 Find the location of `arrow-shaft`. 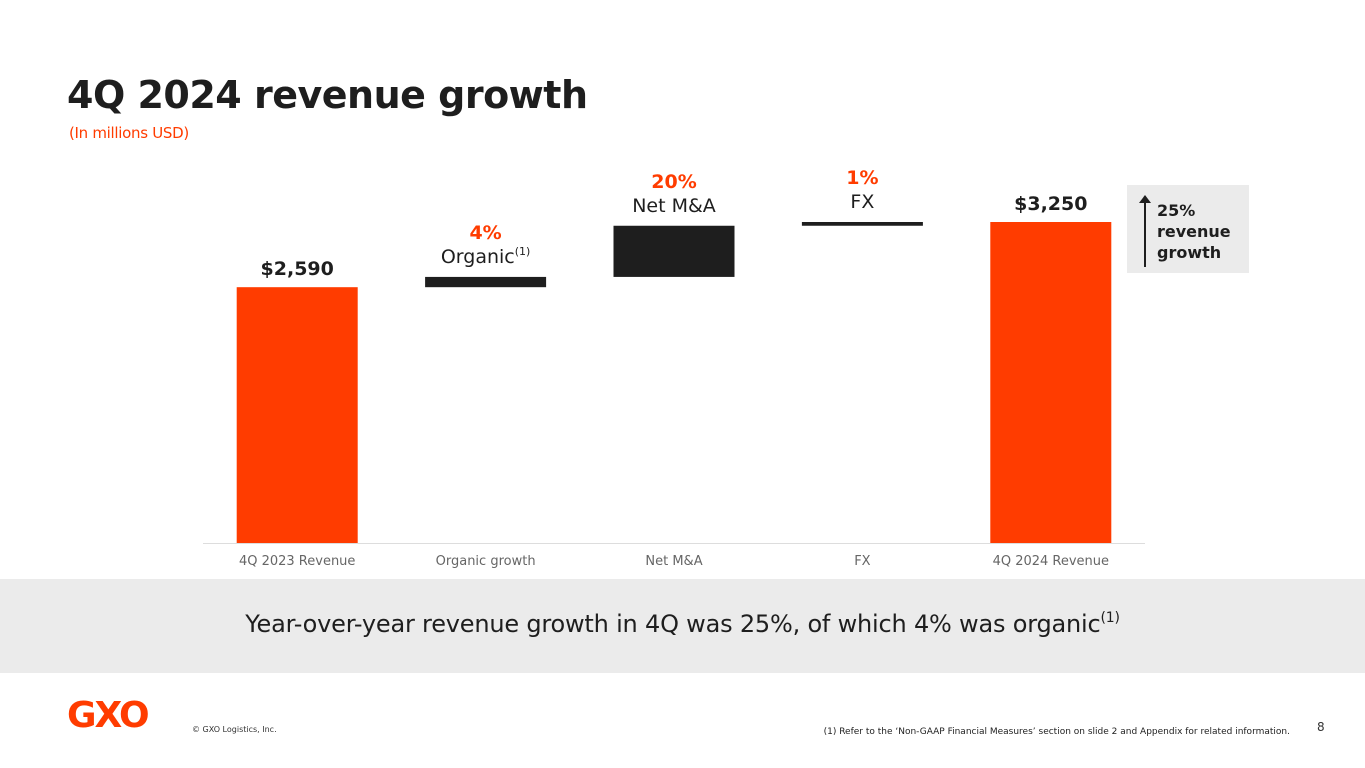

arrow-shaft is located at coordinates (1145, 234).